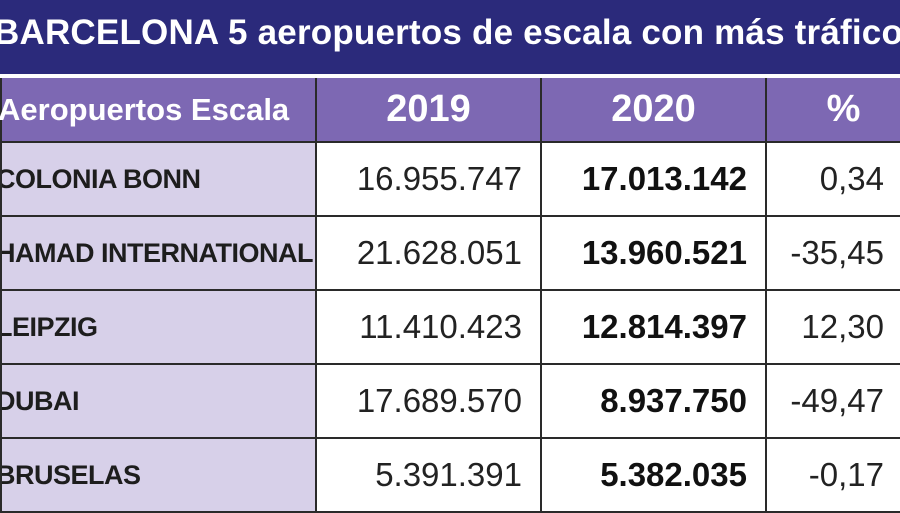 The width and height of the screenshot is (900, 513). I want to click on table-row: COLONIA BONN 16.955.747 17.013.142 0,34, so click(450, 179).